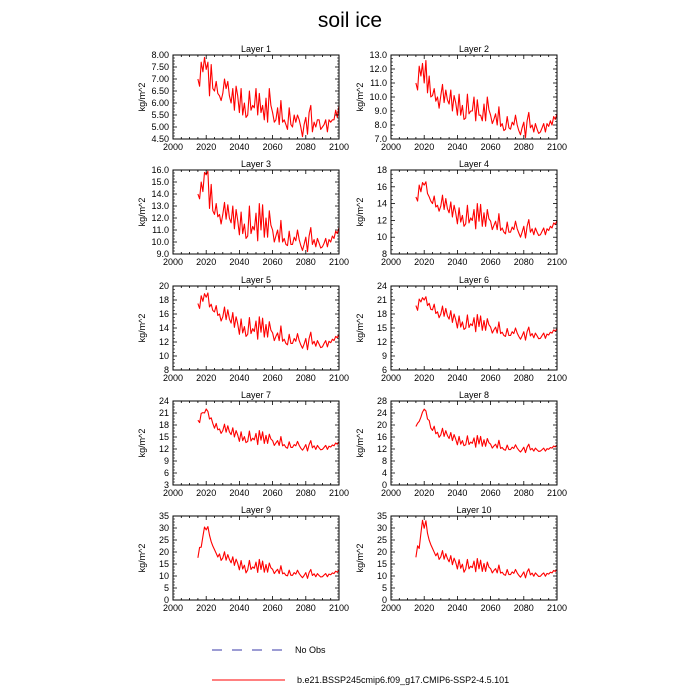 The width and height of the screenshot is (700, 700). Describe the element at coordinates (474, 395) in the screenshot. I see `panel-title: Layer 8` at that location.